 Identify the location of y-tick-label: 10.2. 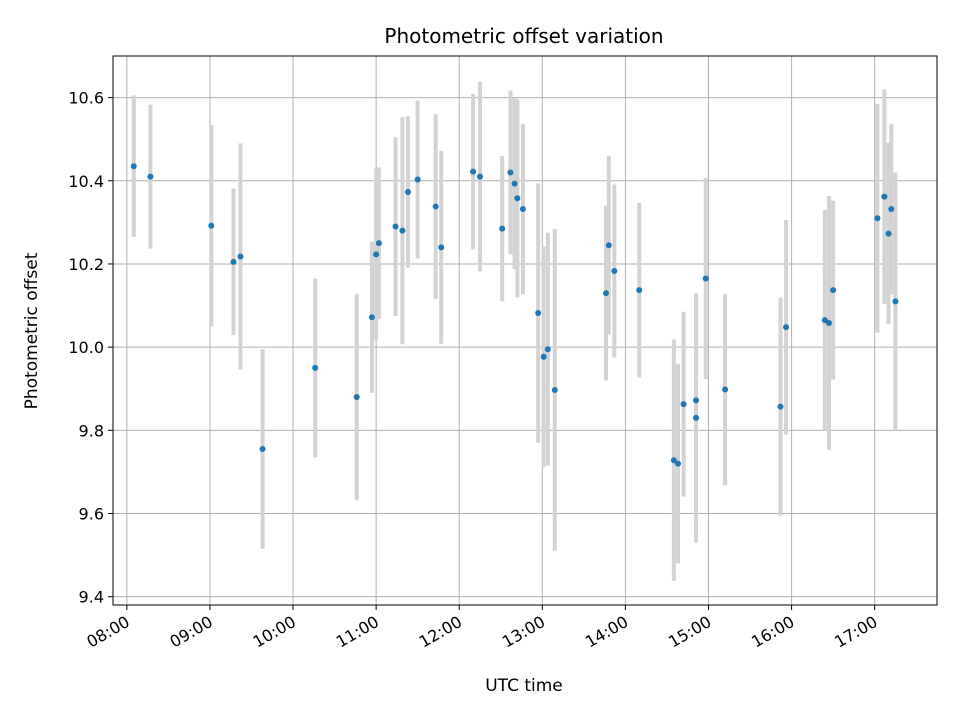
(86, 264).